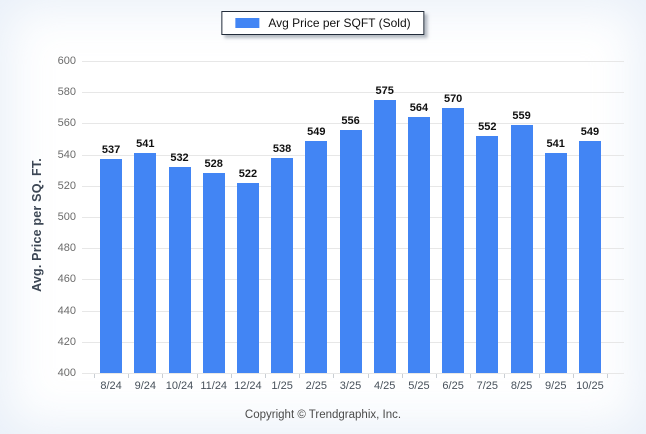 This screenshot has height=434, width=646. What do you see at coordinates (66, 341) in the screenshot?
I see `y-tick-label: 420` at bounding box center [66, 341].